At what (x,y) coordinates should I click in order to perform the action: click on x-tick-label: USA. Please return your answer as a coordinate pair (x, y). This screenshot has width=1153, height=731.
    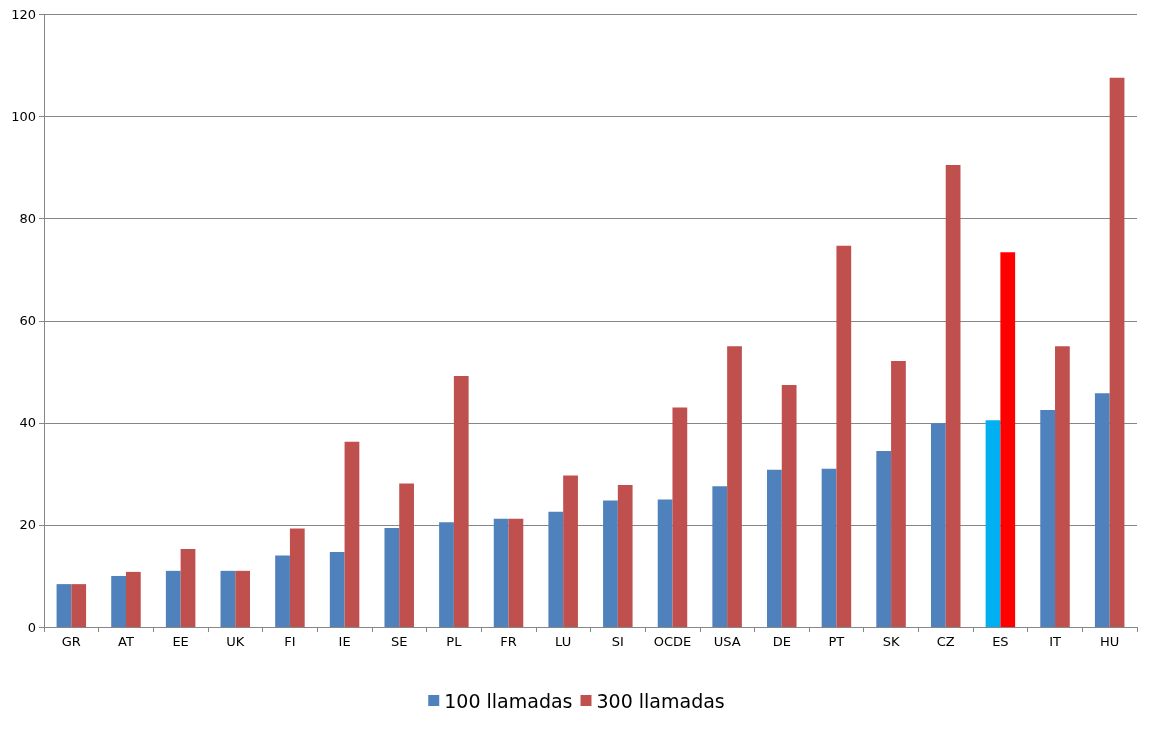
    Looking at the image, I should click on (727, 641).